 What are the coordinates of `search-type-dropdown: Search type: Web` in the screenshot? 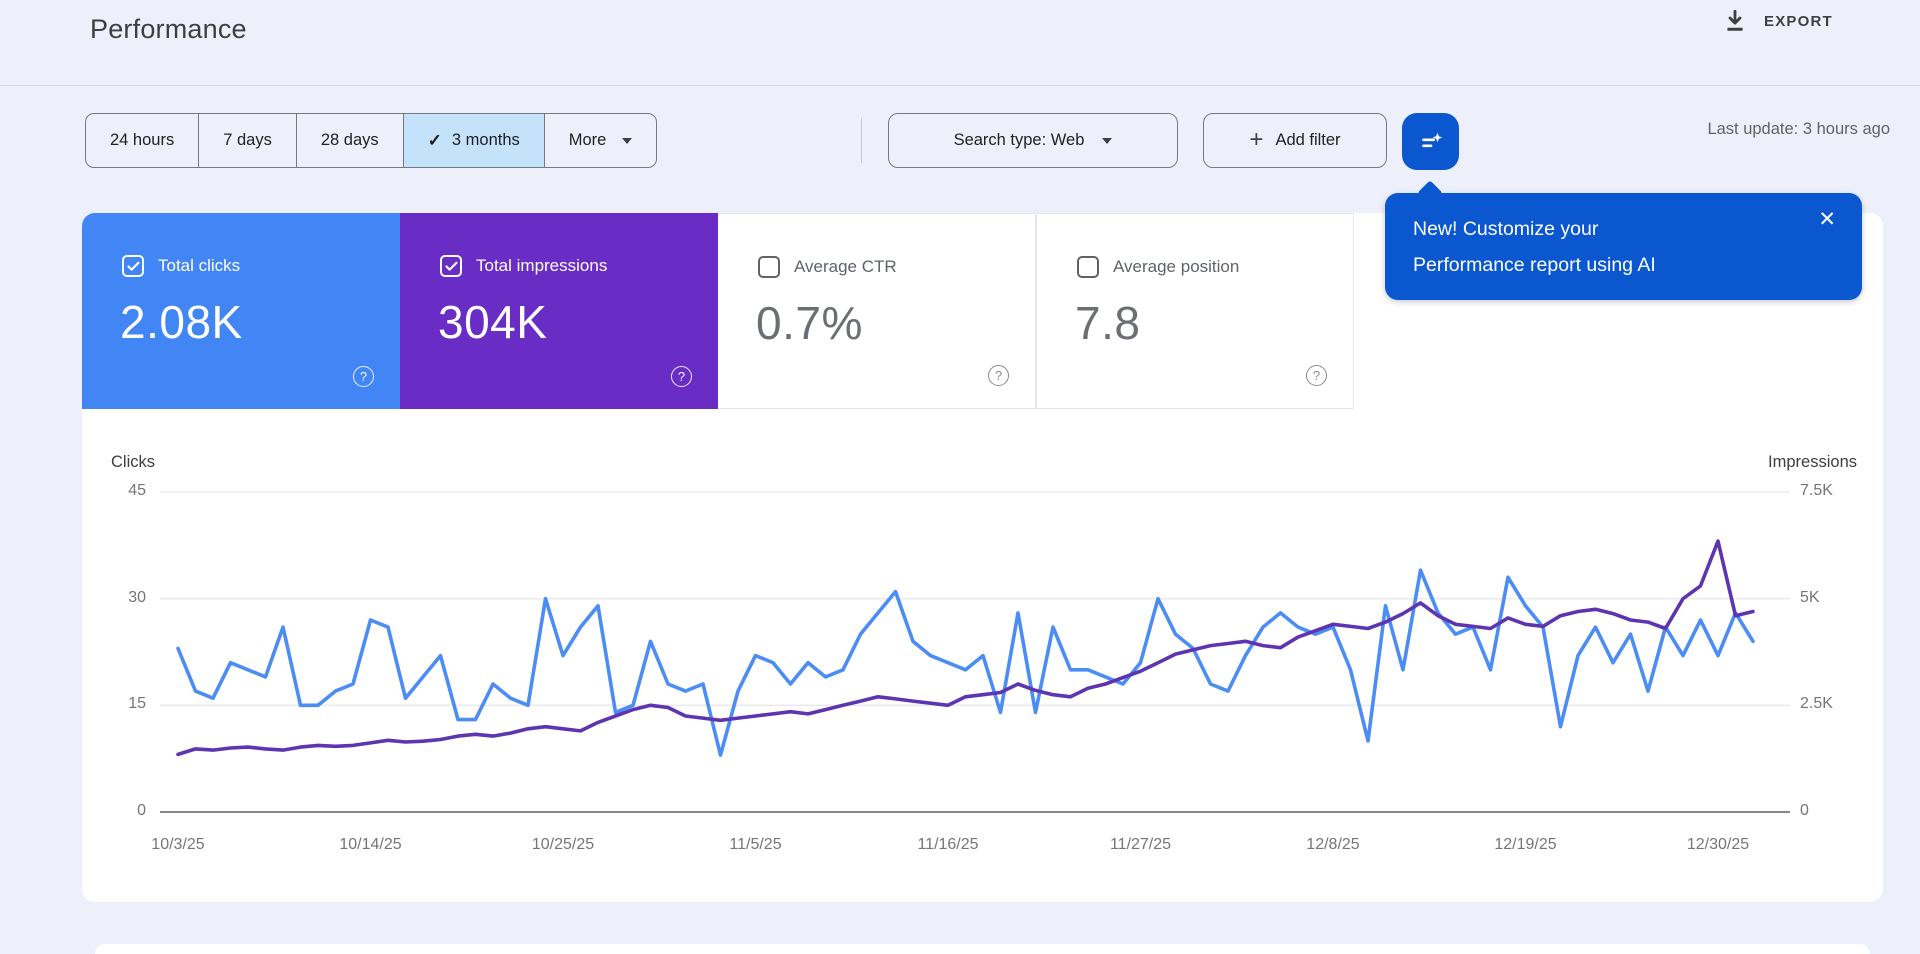 It's located at (1033, 140).